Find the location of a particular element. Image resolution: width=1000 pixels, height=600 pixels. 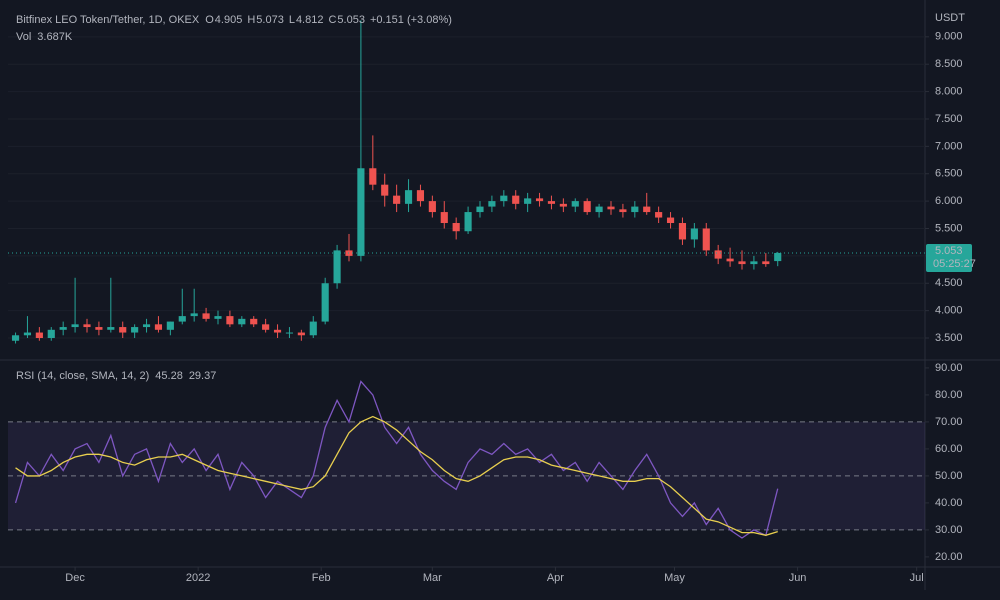

ohlc-letter: L is located at coordinates (292, 20).